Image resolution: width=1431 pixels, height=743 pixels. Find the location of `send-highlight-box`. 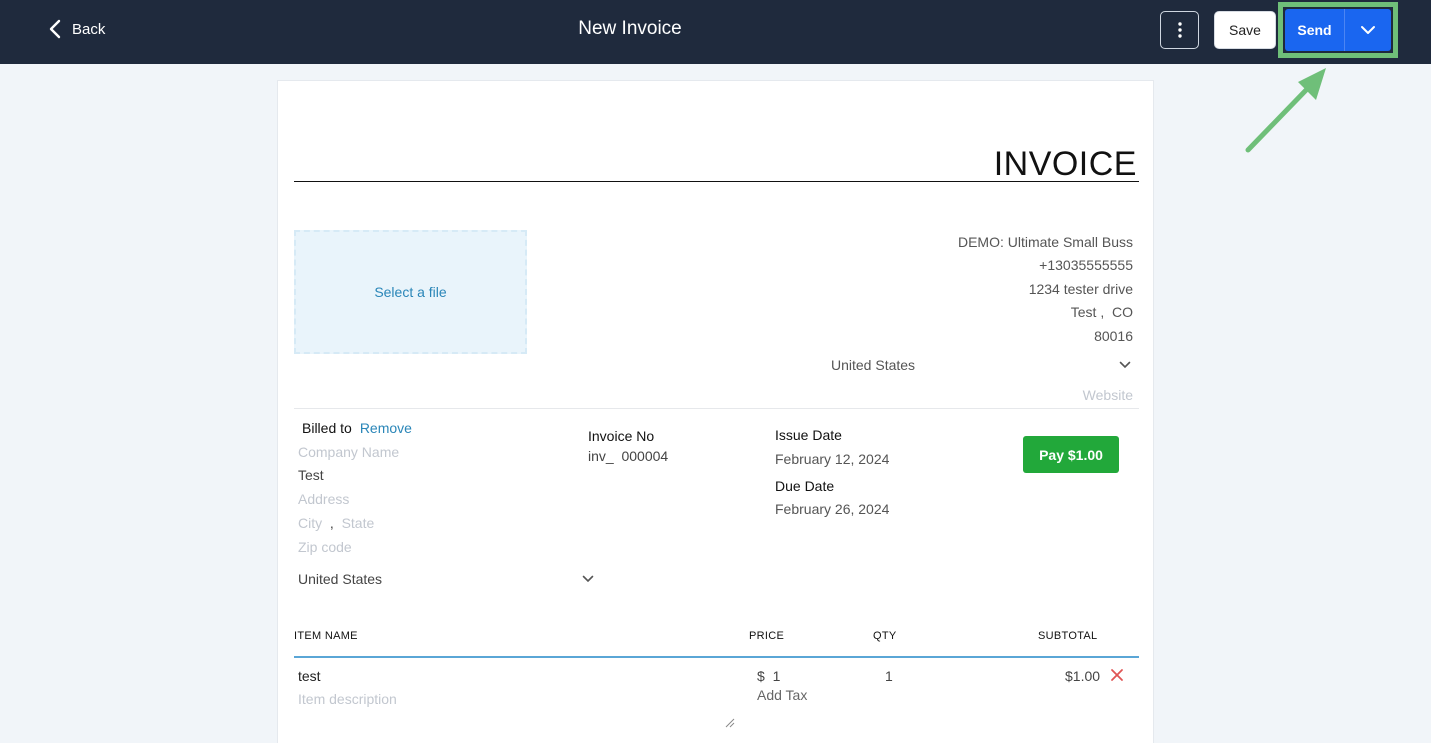

send-highlight-box is located at coordinates (1338, 30).